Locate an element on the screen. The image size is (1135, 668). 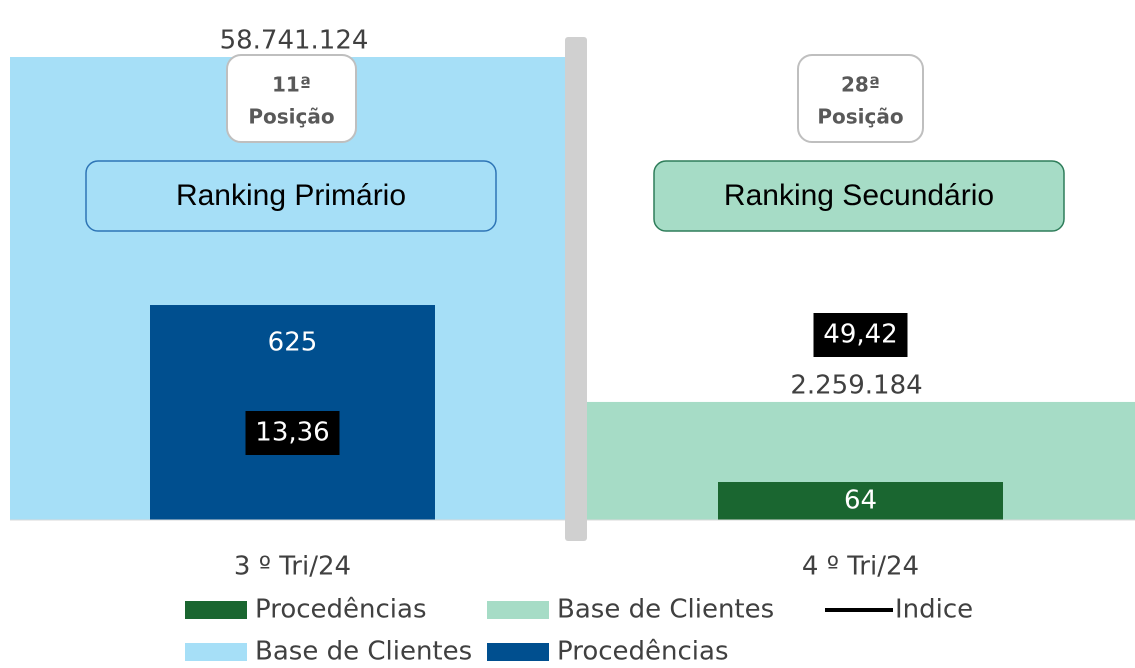
position-text: 28ª is located at coordinates (860, 85).